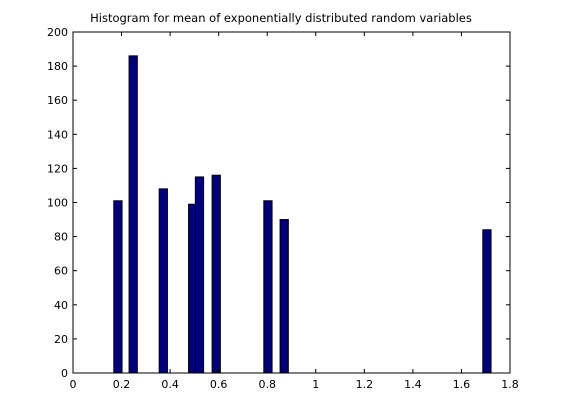 The image size is (561, 420). I want to click on y-tick-label: 0, so click(64, 373).